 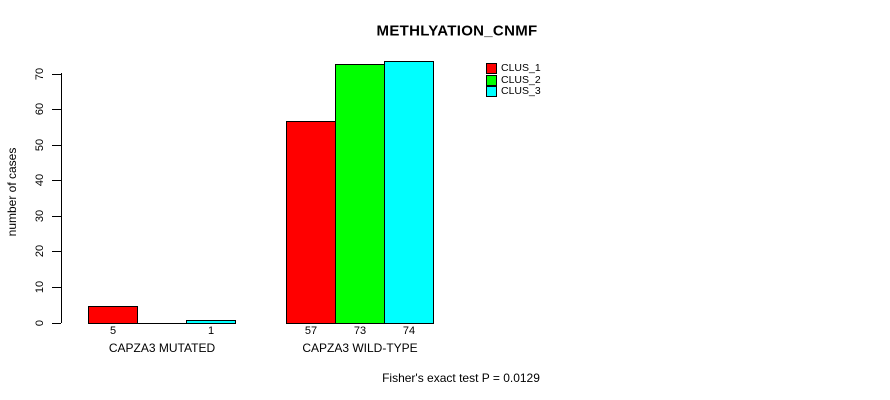 I want to click on x-category-label-wildtype: CAPZA3 WILD-TYPE, so click(x=360, y=348).